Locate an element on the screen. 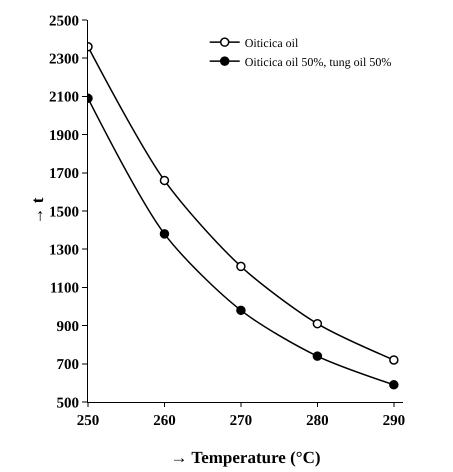  x-tick-label: 290 is located at coordinates (394, 421).